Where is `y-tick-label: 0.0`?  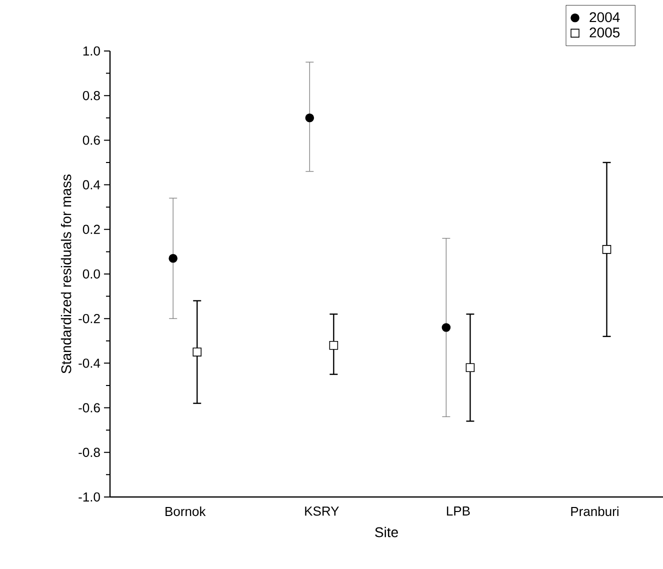
y-tick-label: 0.0 is located at coordinates (91, 274).